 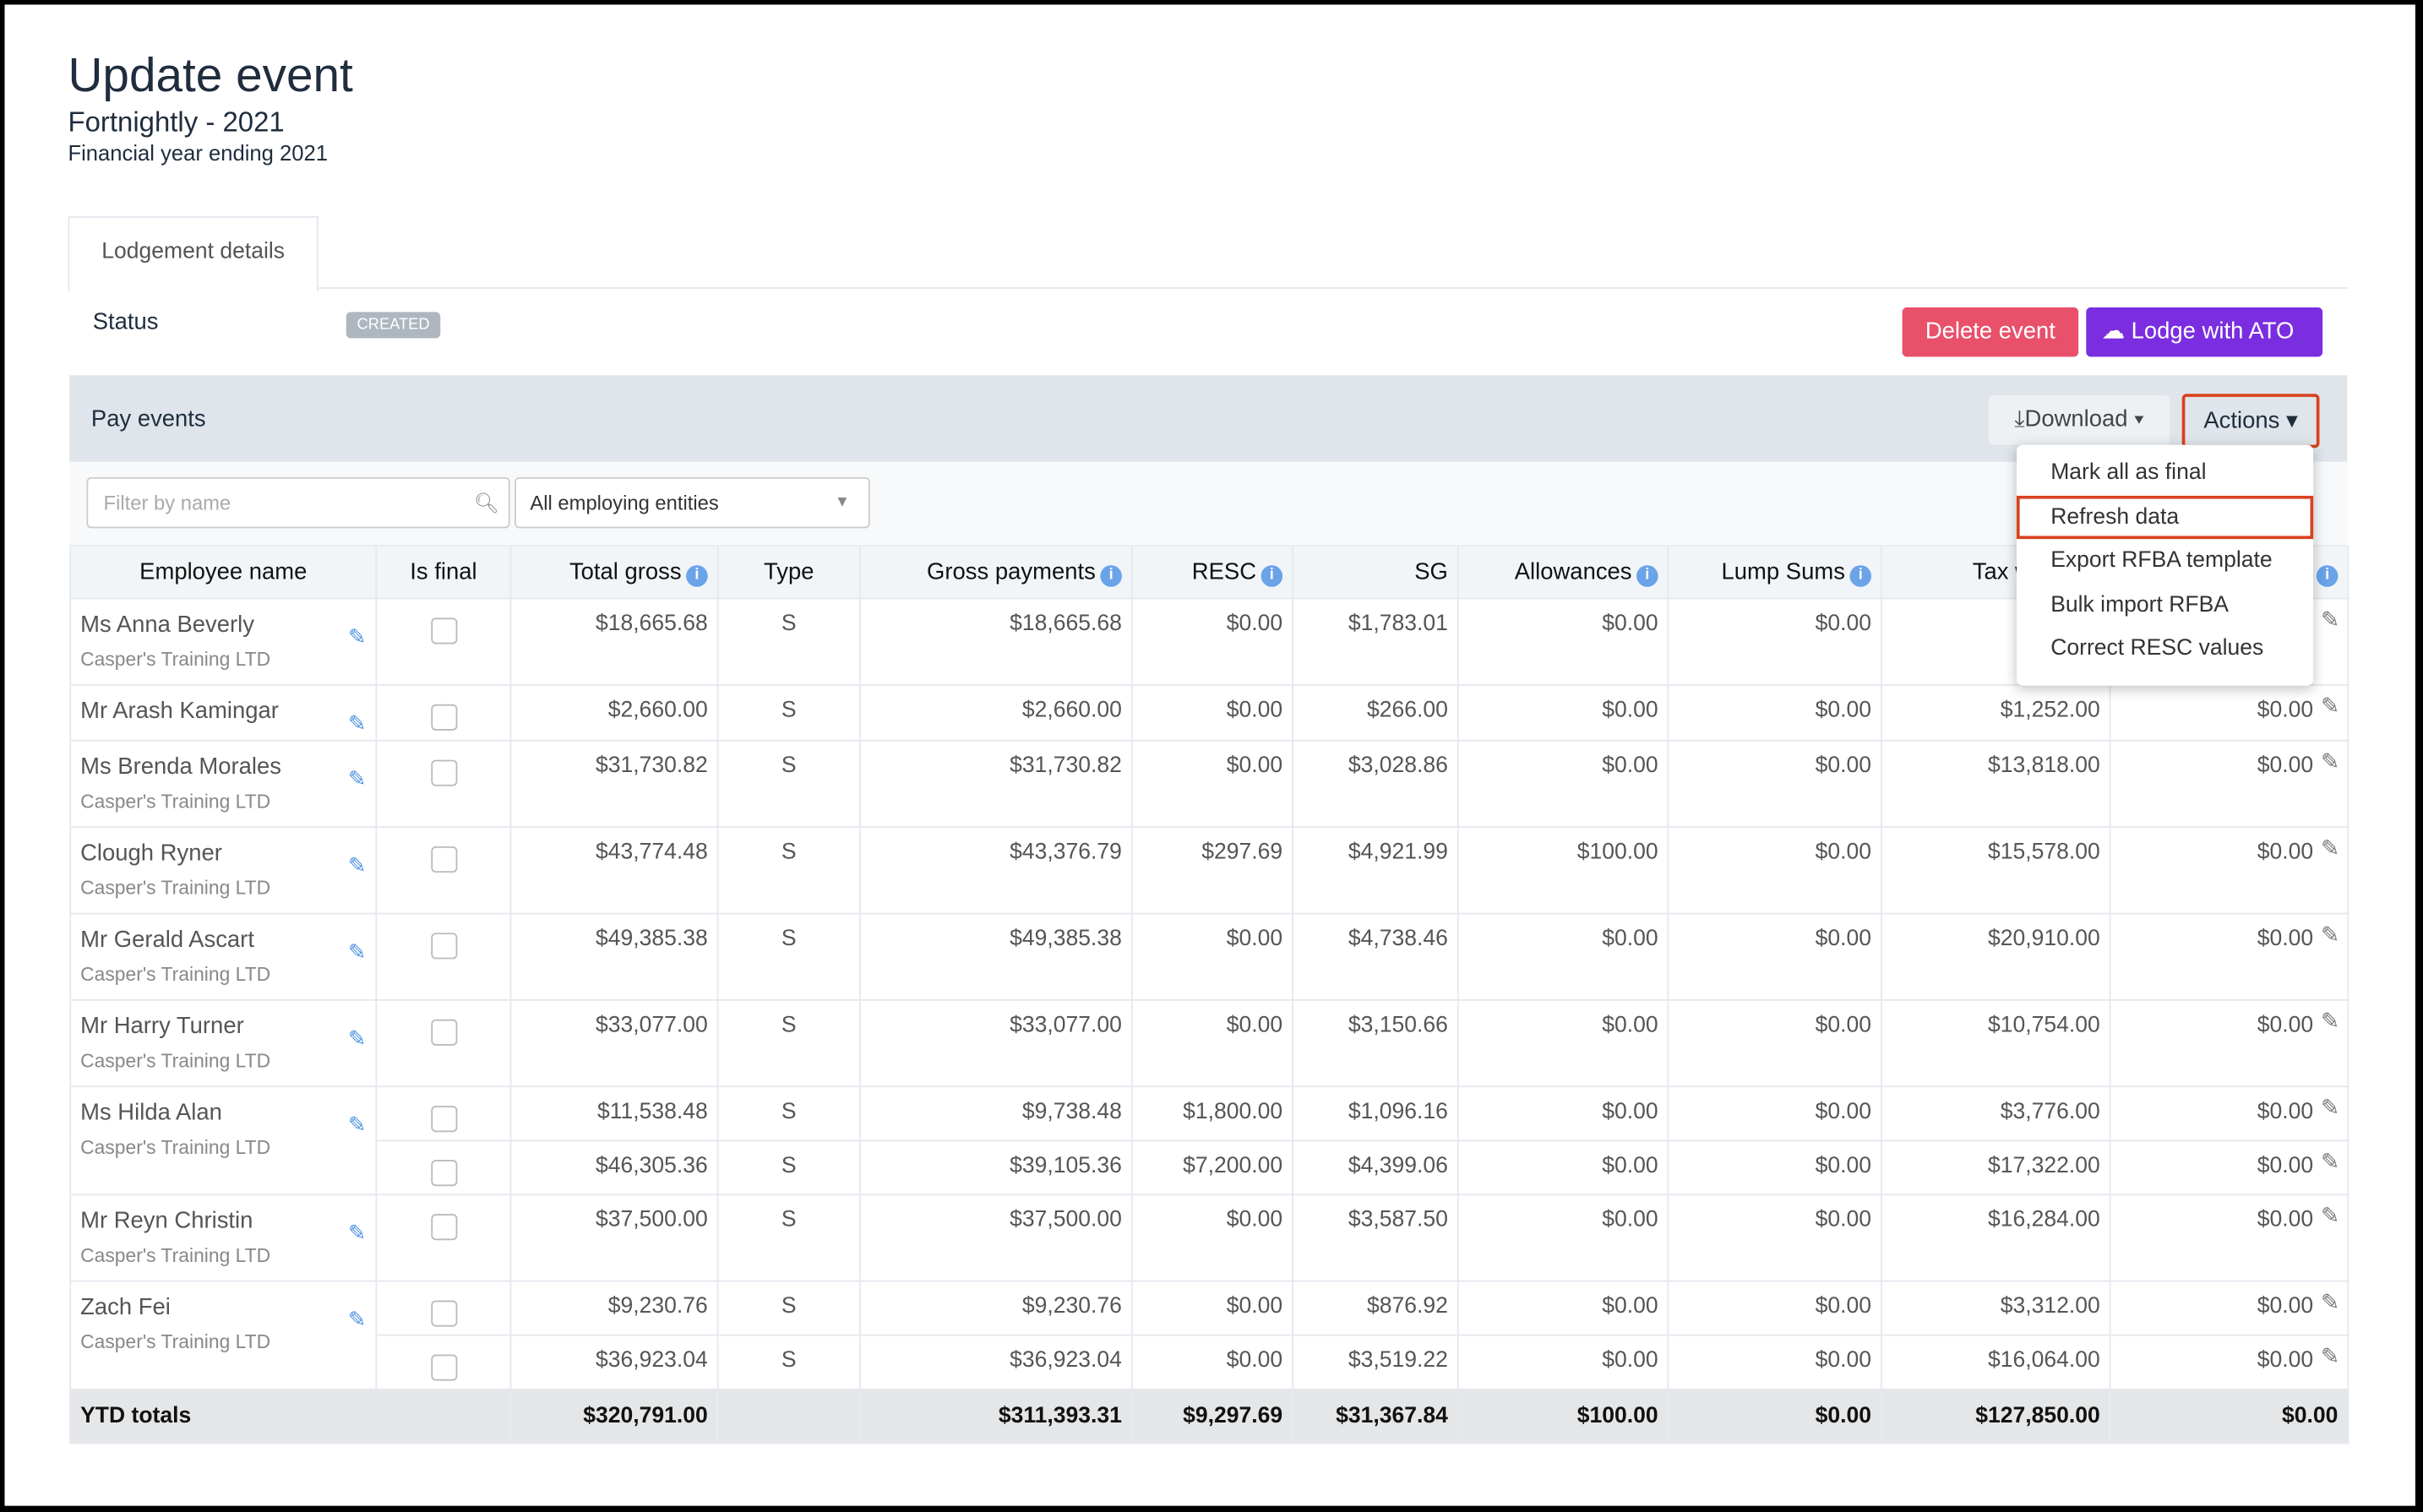 What do you see at coordinates (1211, 871) in the screenshot?
I see `cell: $297.69` at bounding box center [1211, 871].